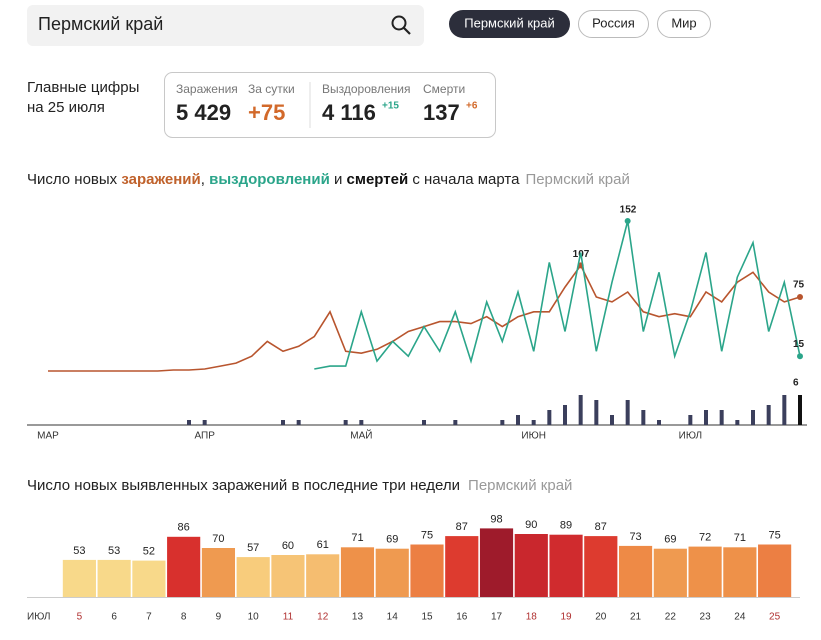  Describe the element at coordinates (532, 617) in the screenshot. I see `x-tick-label: 18` at that location.